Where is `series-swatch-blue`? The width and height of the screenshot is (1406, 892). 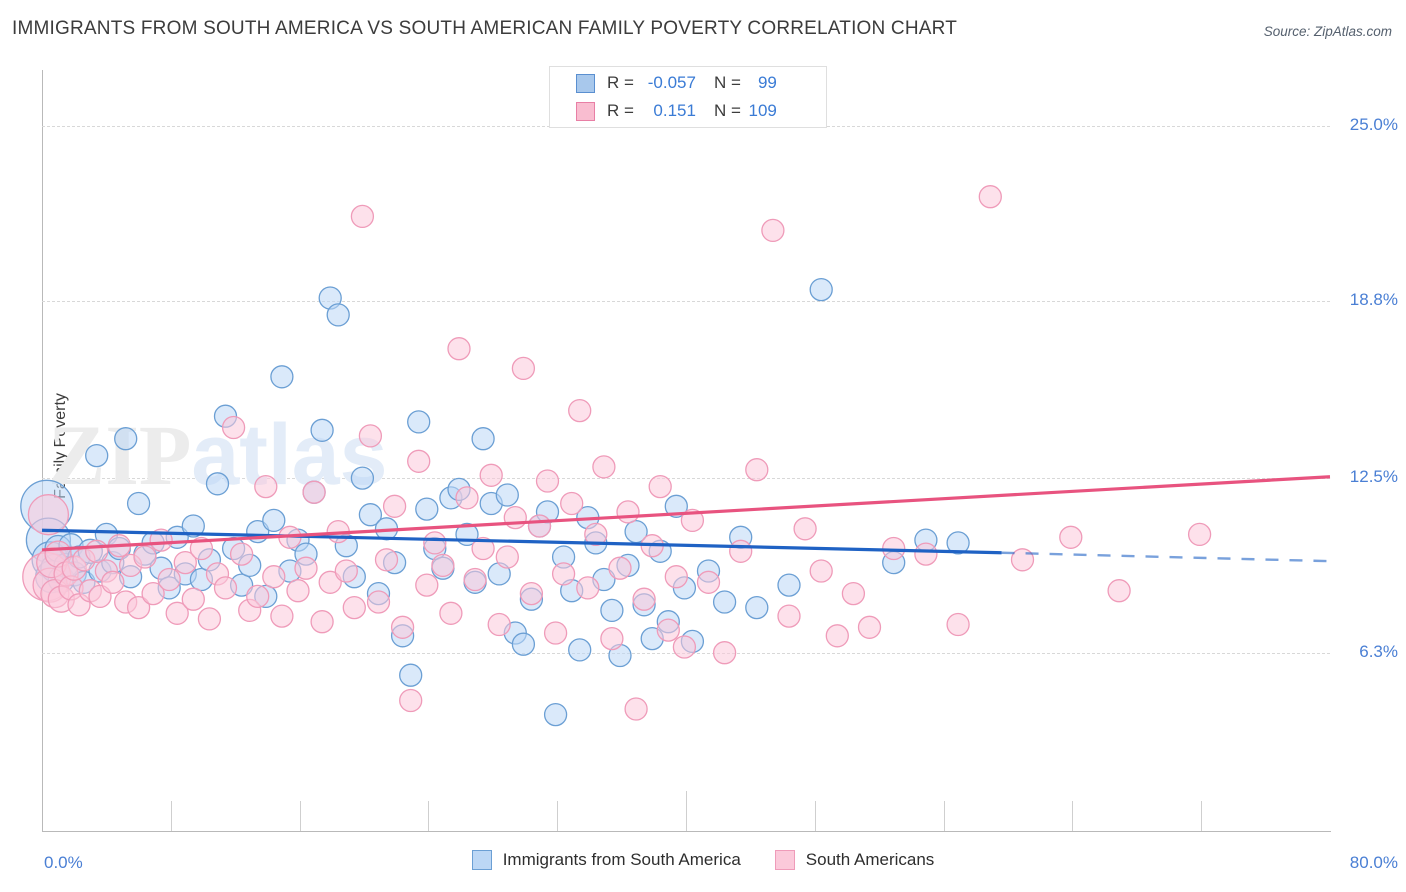 series-swatch-blue is located at coordinates (585, 83).